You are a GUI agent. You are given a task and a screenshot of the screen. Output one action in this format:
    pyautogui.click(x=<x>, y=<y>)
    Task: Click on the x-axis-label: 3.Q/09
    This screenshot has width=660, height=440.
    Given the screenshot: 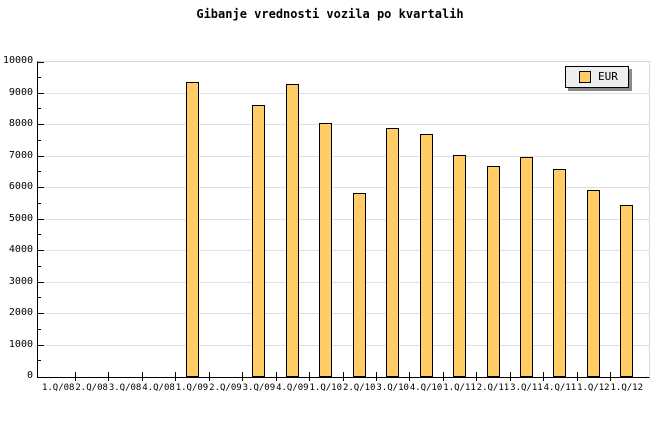 What is the action you would take?
    pyautogui.click(x=259, y=388)
    